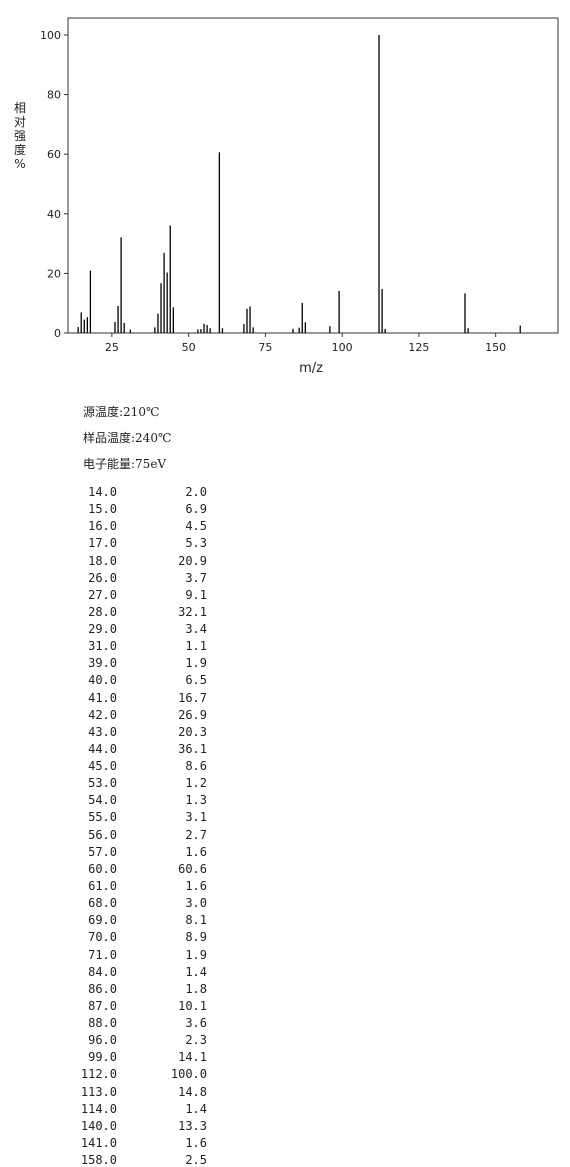  Describe the element at coordinates (196, 577) in the screenshot. I see `intensity-cell: 3.7` at that location.